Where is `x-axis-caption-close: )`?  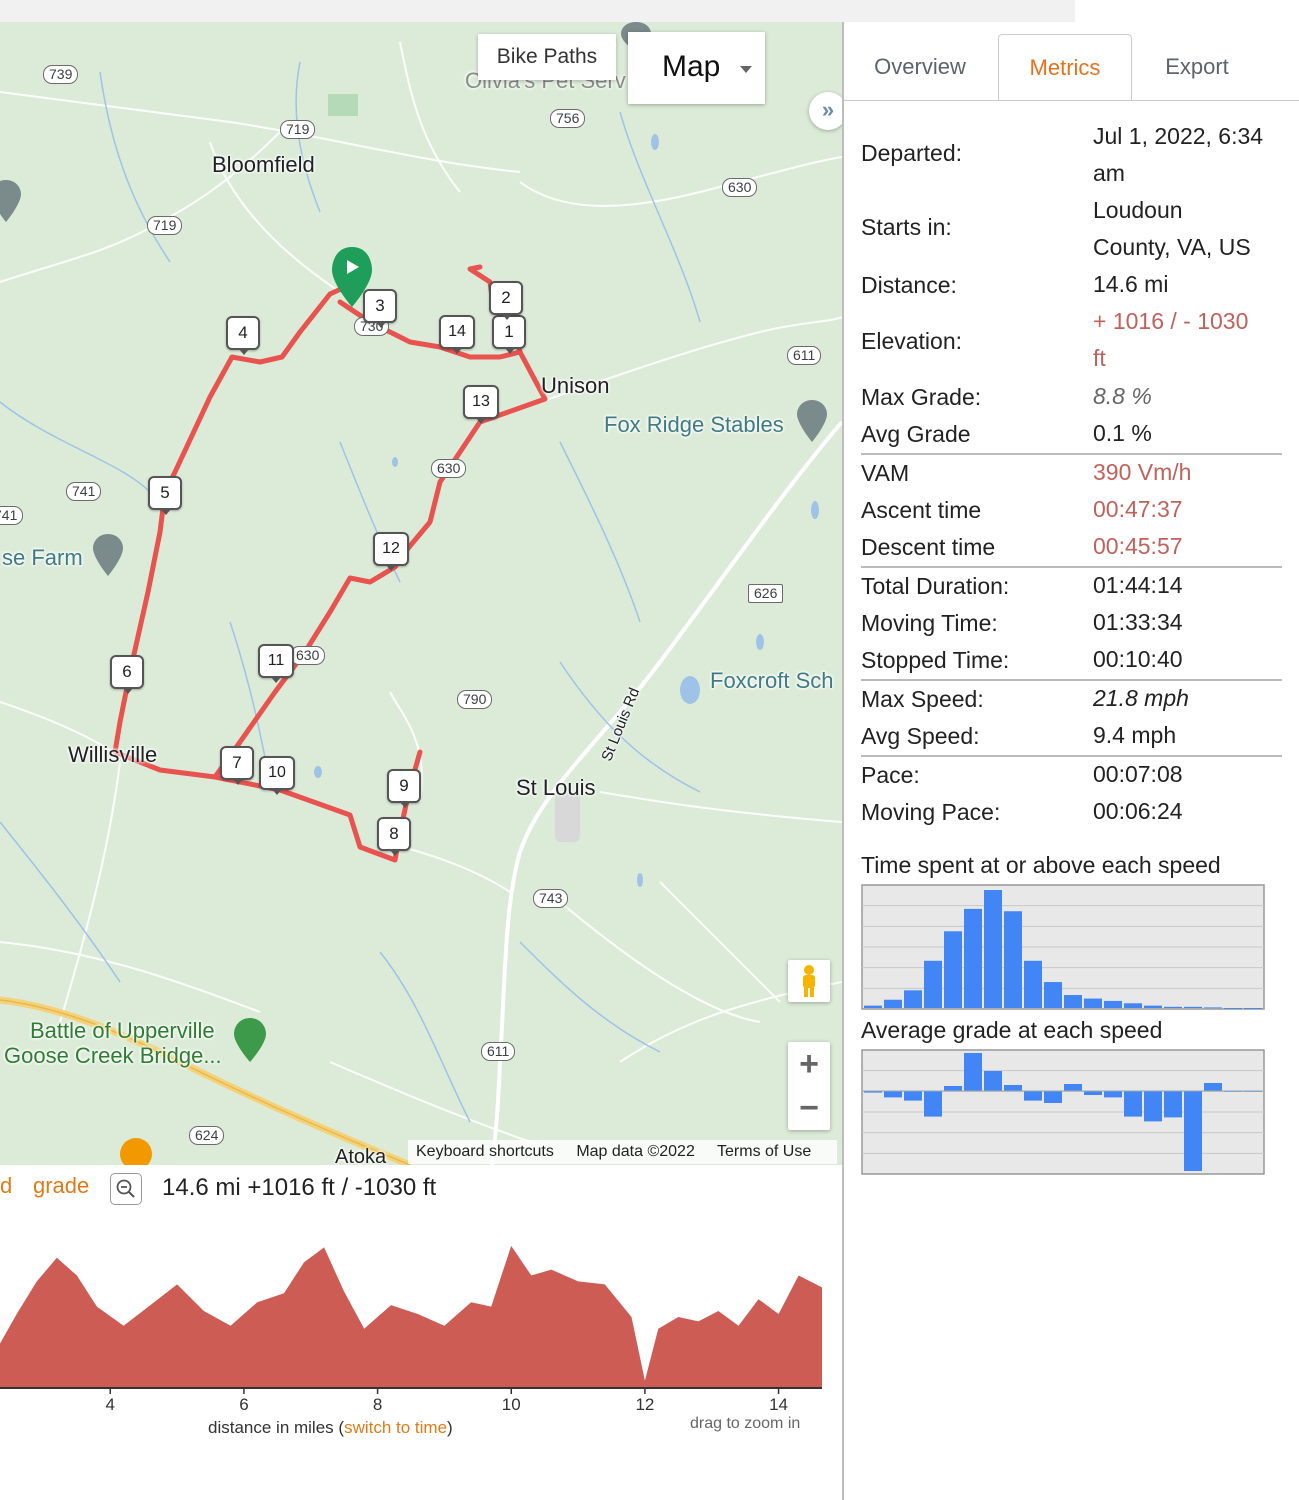 x-axis-caption-close: ) is located at coordinates (450, 1427).